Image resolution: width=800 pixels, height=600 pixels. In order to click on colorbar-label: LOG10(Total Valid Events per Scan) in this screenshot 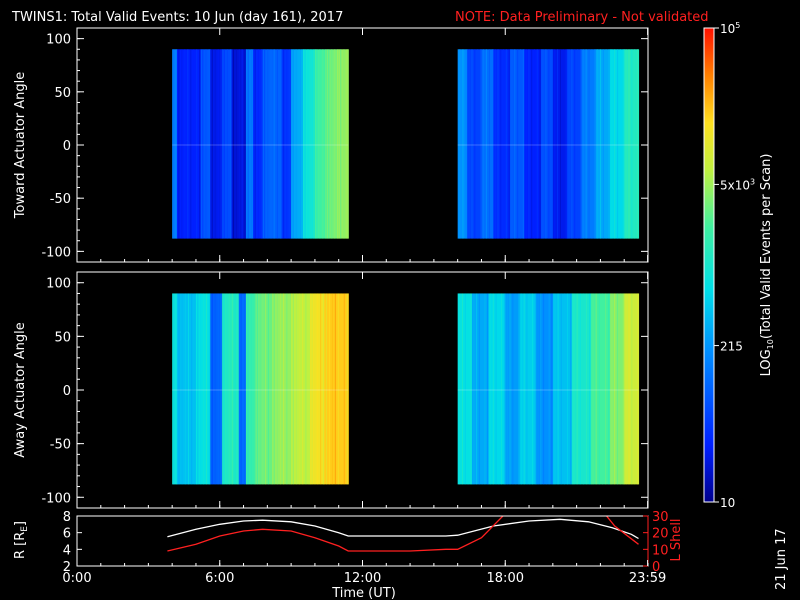, I will do `click(767, 265)`.